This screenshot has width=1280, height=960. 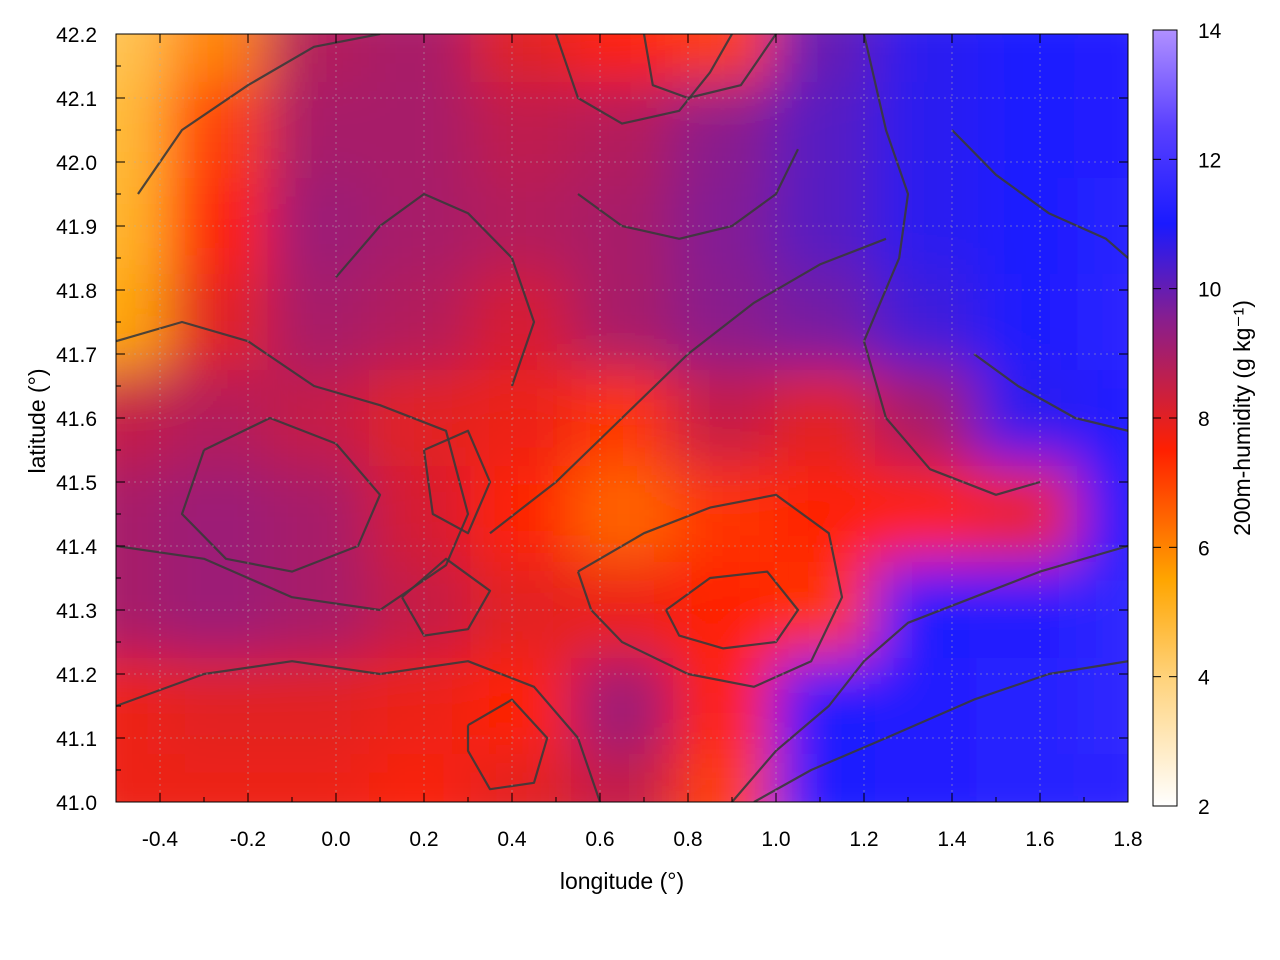 I want to click on y-tick-label: 41.7, so click(x=76, y=355).